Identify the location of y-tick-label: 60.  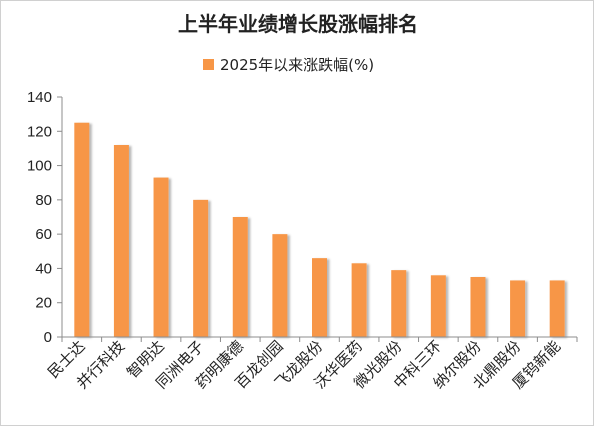
(43, 234).